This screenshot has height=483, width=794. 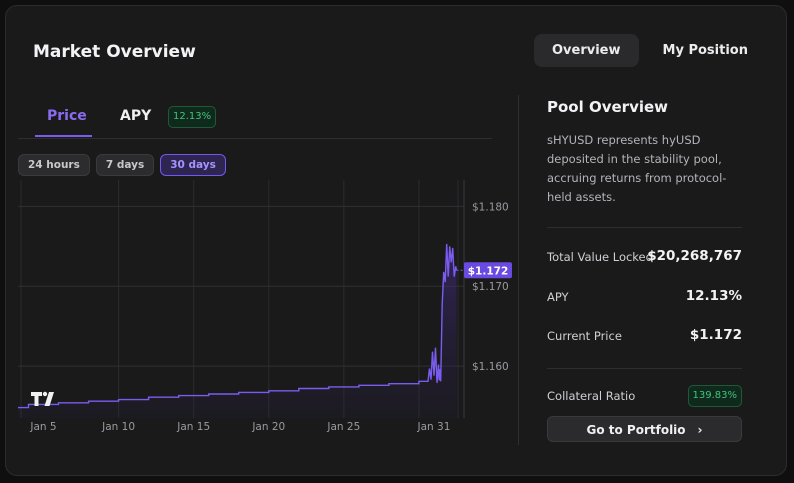 What do you see at coordinates (713, 296) in the screenshot?
I see `apy-value: 12.13%` at bounding box center [713, 296].